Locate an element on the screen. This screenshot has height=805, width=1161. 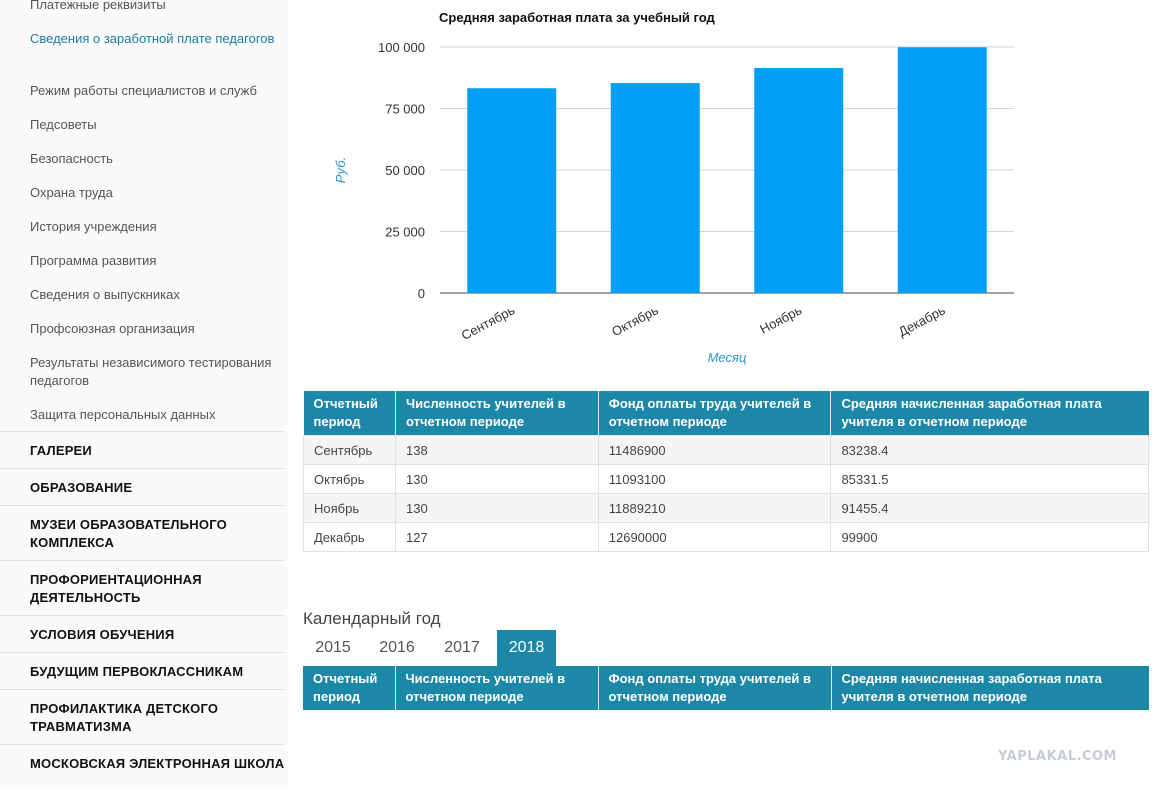
sidebar-section-museums: МУЗЕИ ОБРАЗОВАТЕЛЬНОГО КОМПЛЕКСА is located at coordinates (142, 533).